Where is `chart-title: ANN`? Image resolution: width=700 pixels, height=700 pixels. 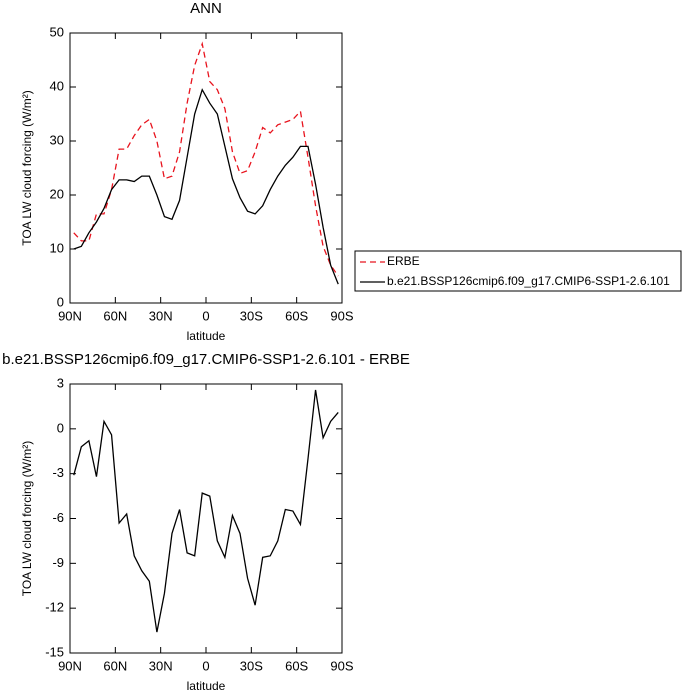
chart-title: ANN is located at coordinates (206, 8).